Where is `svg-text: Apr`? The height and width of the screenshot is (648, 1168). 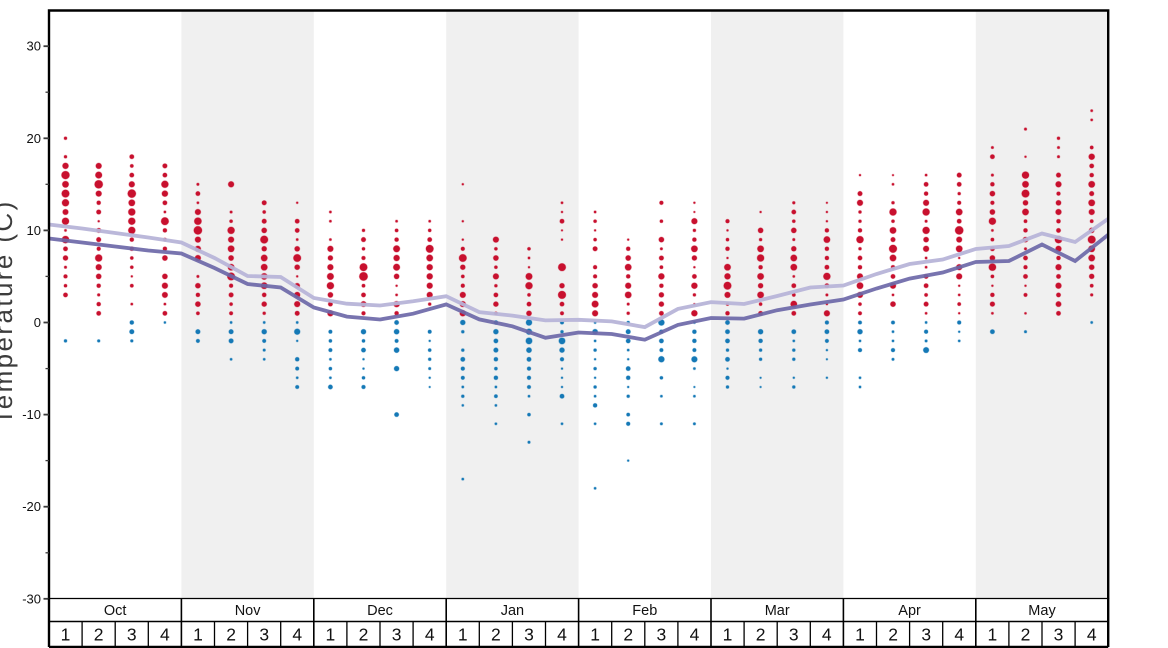 svg-text: Apr is located at coordinates (909, 611).